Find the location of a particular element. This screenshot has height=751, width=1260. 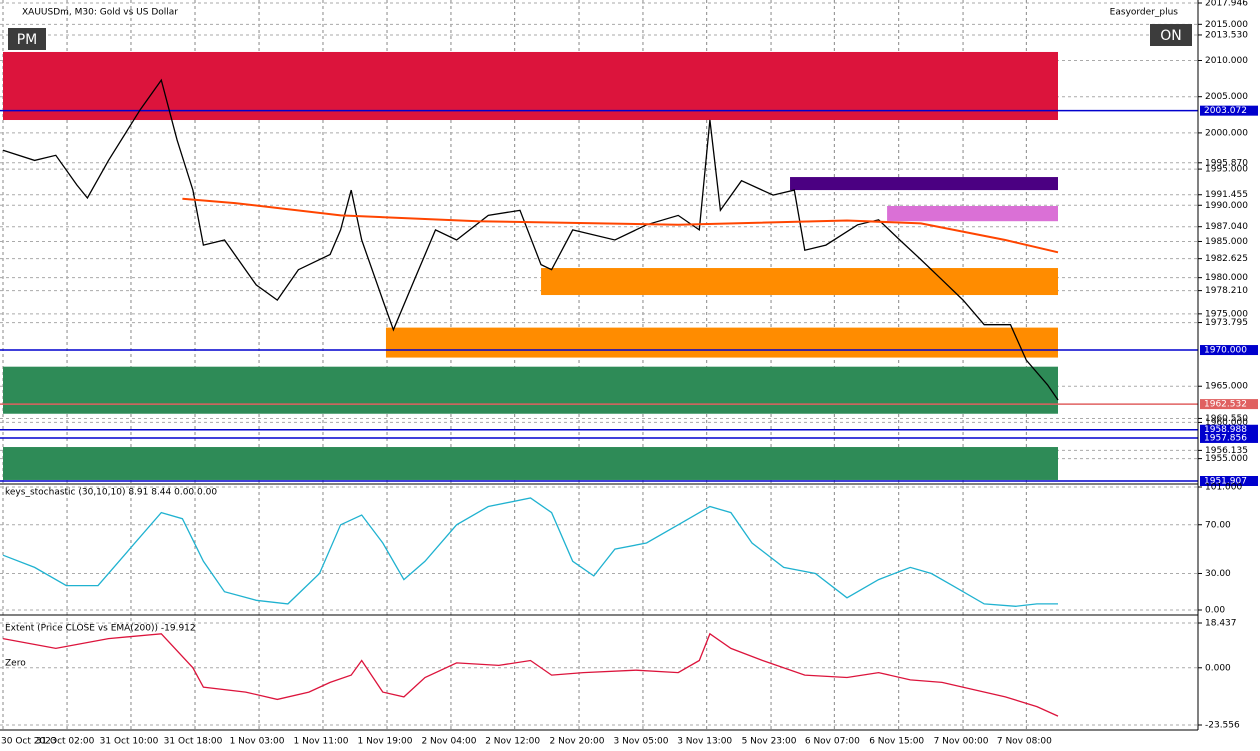

y-tick-label: 1995.000 is located at coordinates (1226, 170).